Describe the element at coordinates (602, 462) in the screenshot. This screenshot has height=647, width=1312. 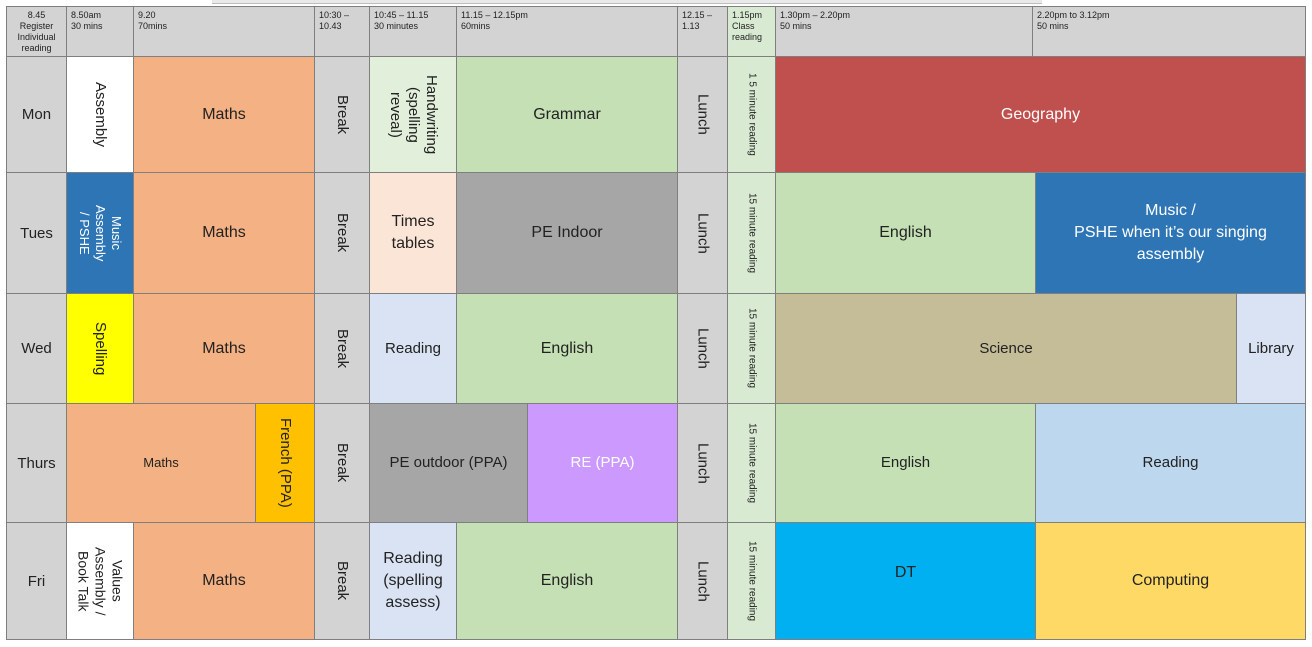
I see `thurs-re-label: RE (PPA)` at that location.